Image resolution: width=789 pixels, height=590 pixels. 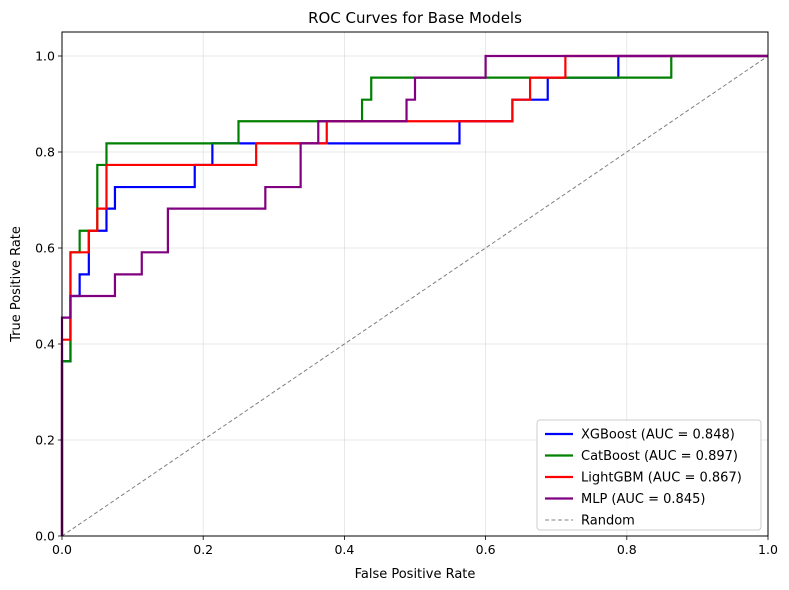 What do you see at coordinates (62, 549) in the screenshot?
I see `x-tick-label: 0.0` at bounding box center [62, 549].